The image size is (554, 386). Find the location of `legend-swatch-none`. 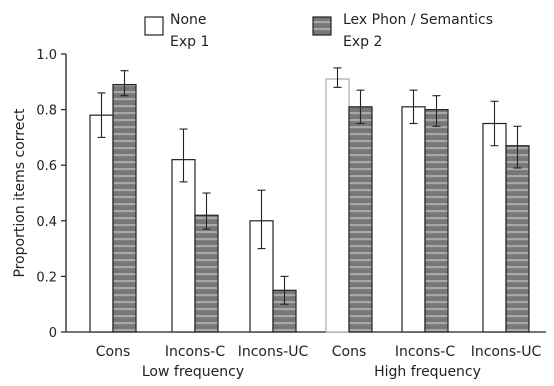

legend-swatch-none is located at coordinates (154, 26).